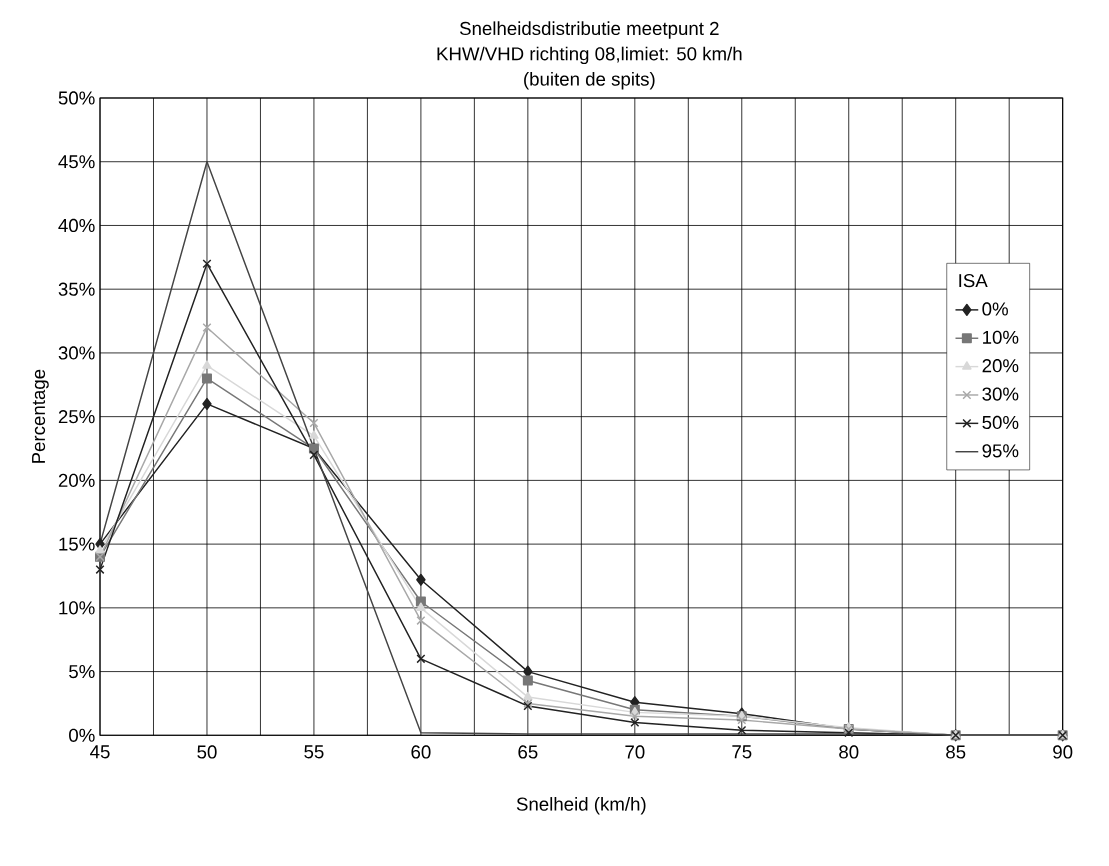  Describe the element at coordinates (77, 544) in the screenshot. I see `y-tick-label: 15%` at that location.